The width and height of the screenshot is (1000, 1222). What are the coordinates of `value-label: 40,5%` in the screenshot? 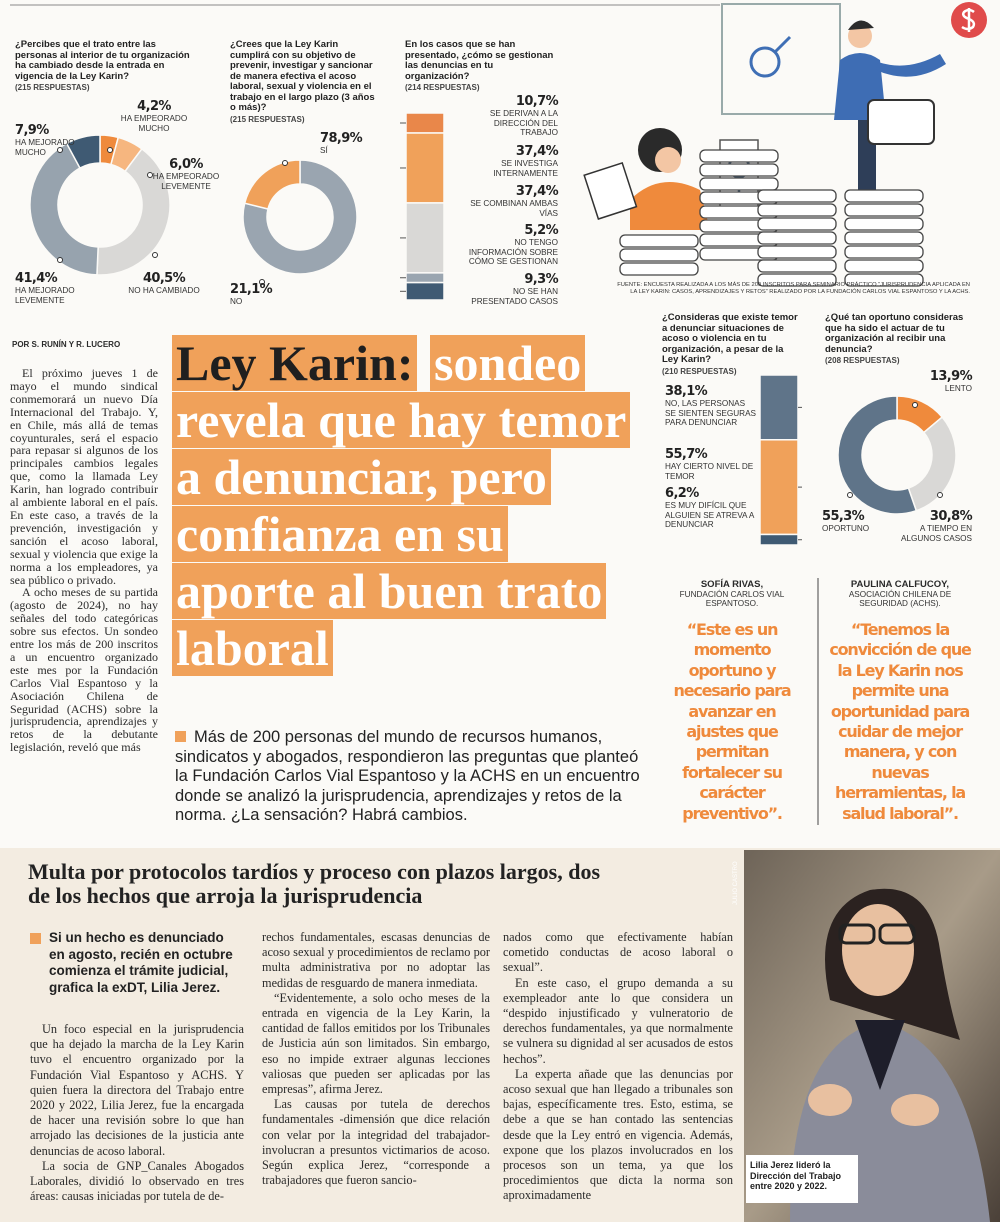 It's located at (164, 278).